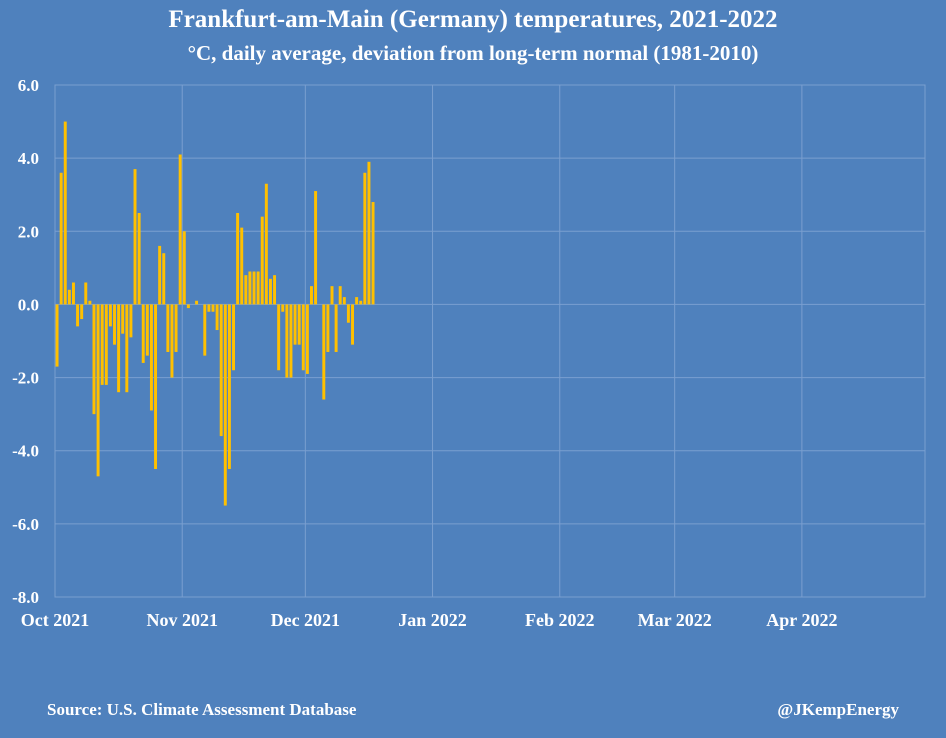 This screenshot has width=946, height=738. What do you see at coordinates (28, 85) in the screenshot?
I see `y-tick-label: 6.0` at bounding box center [28, 85].